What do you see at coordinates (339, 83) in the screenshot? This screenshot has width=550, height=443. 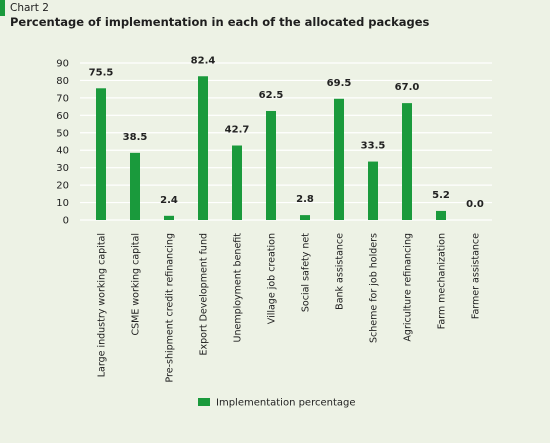 I see `data-label: 69.5` at bounding box center [339, 83].